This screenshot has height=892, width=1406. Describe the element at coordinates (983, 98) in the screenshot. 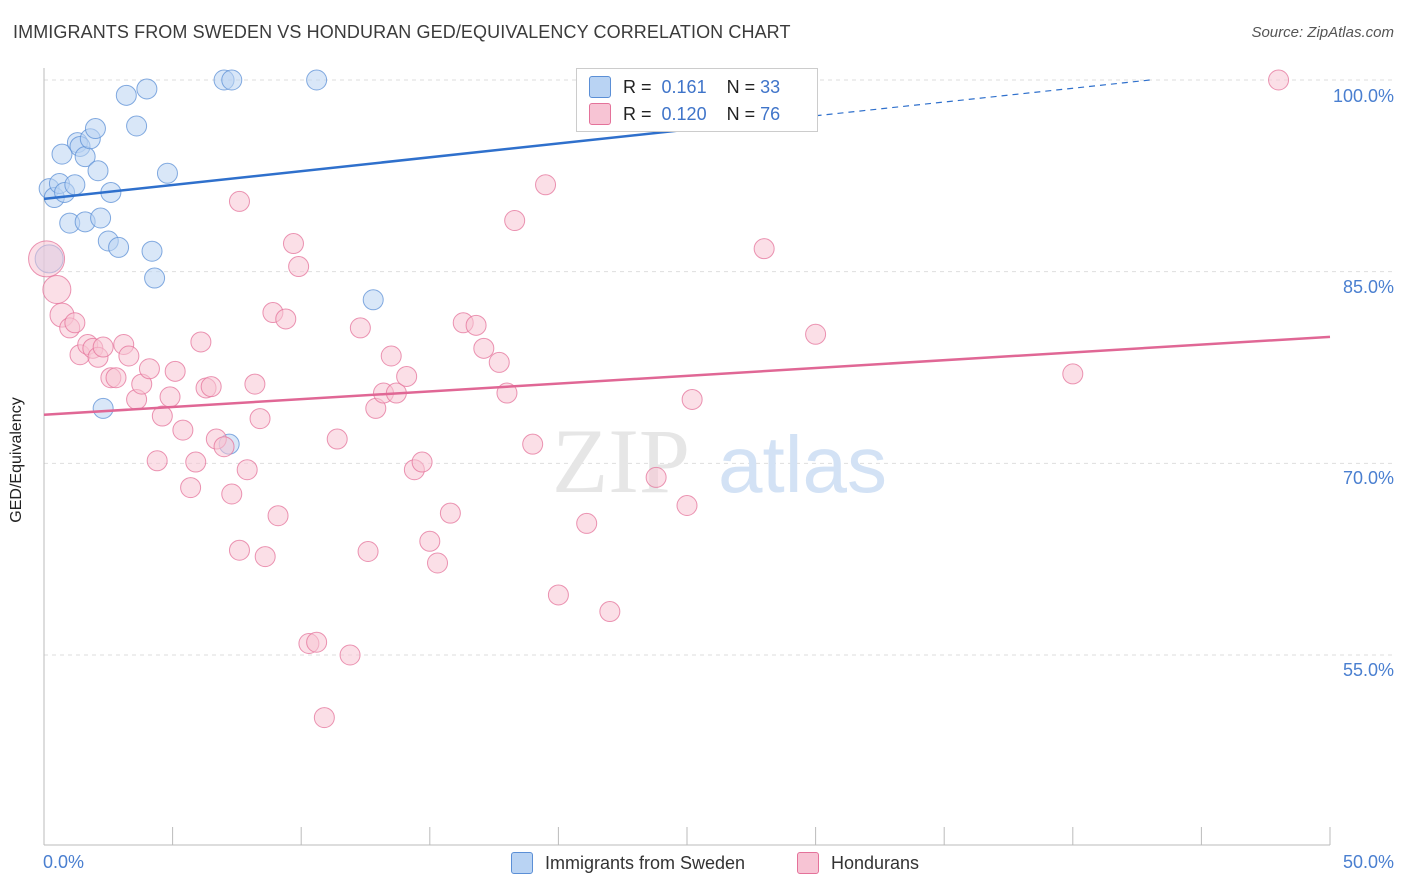

I see `sweden-trendline-extension` at that location.